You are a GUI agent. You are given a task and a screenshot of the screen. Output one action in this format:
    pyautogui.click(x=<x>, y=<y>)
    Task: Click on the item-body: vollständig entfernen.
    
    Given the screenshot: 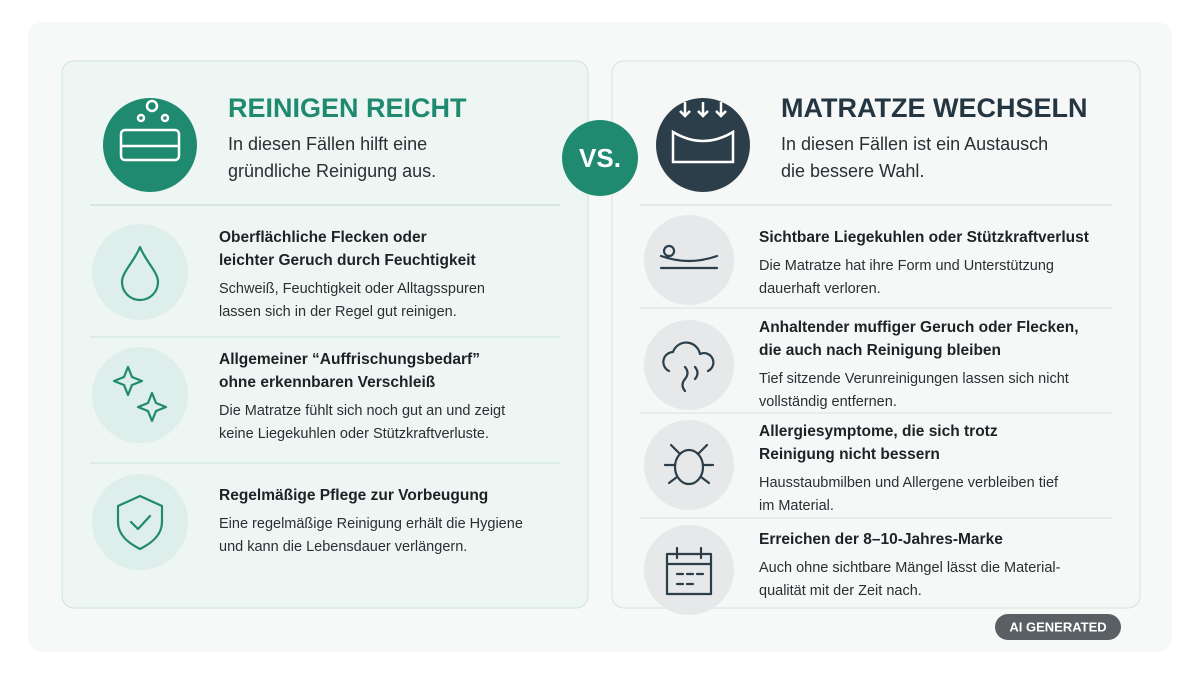 What is the action you would take?
    pyautogui.click(x=828, y=402)
    